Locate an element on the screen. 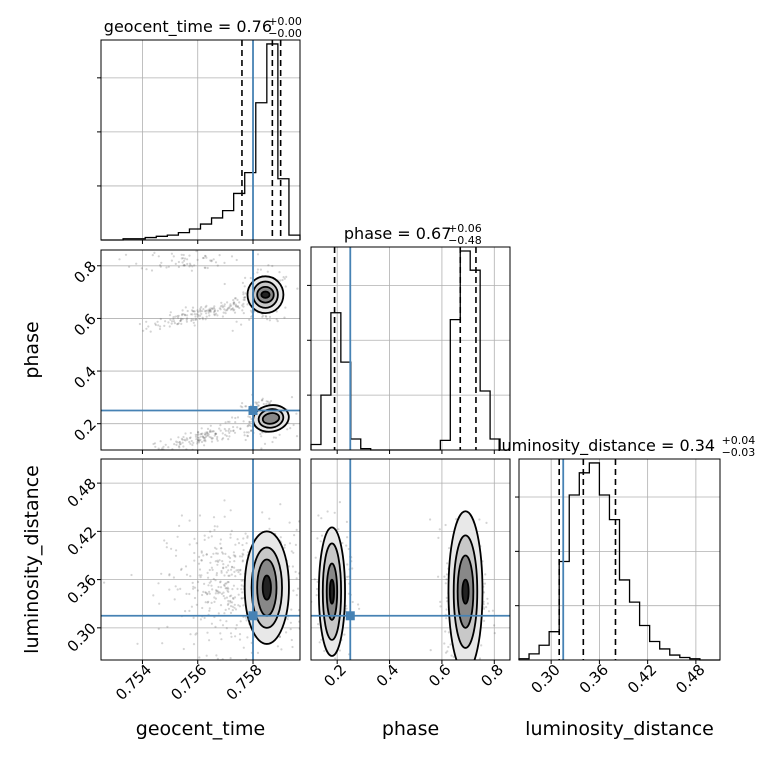 The image size is (760, 760). x-tick-label: 0.2 is located at coordinates (335, 676).